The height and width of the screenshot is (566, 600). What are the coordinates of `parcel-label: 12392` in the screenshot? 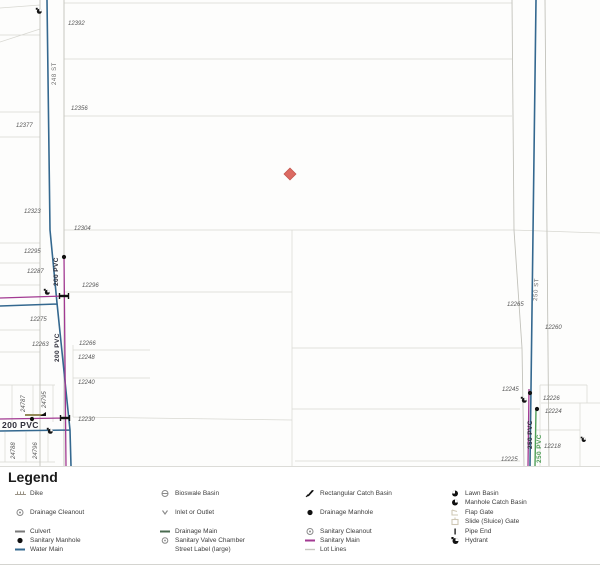 It's located at (76, 24).